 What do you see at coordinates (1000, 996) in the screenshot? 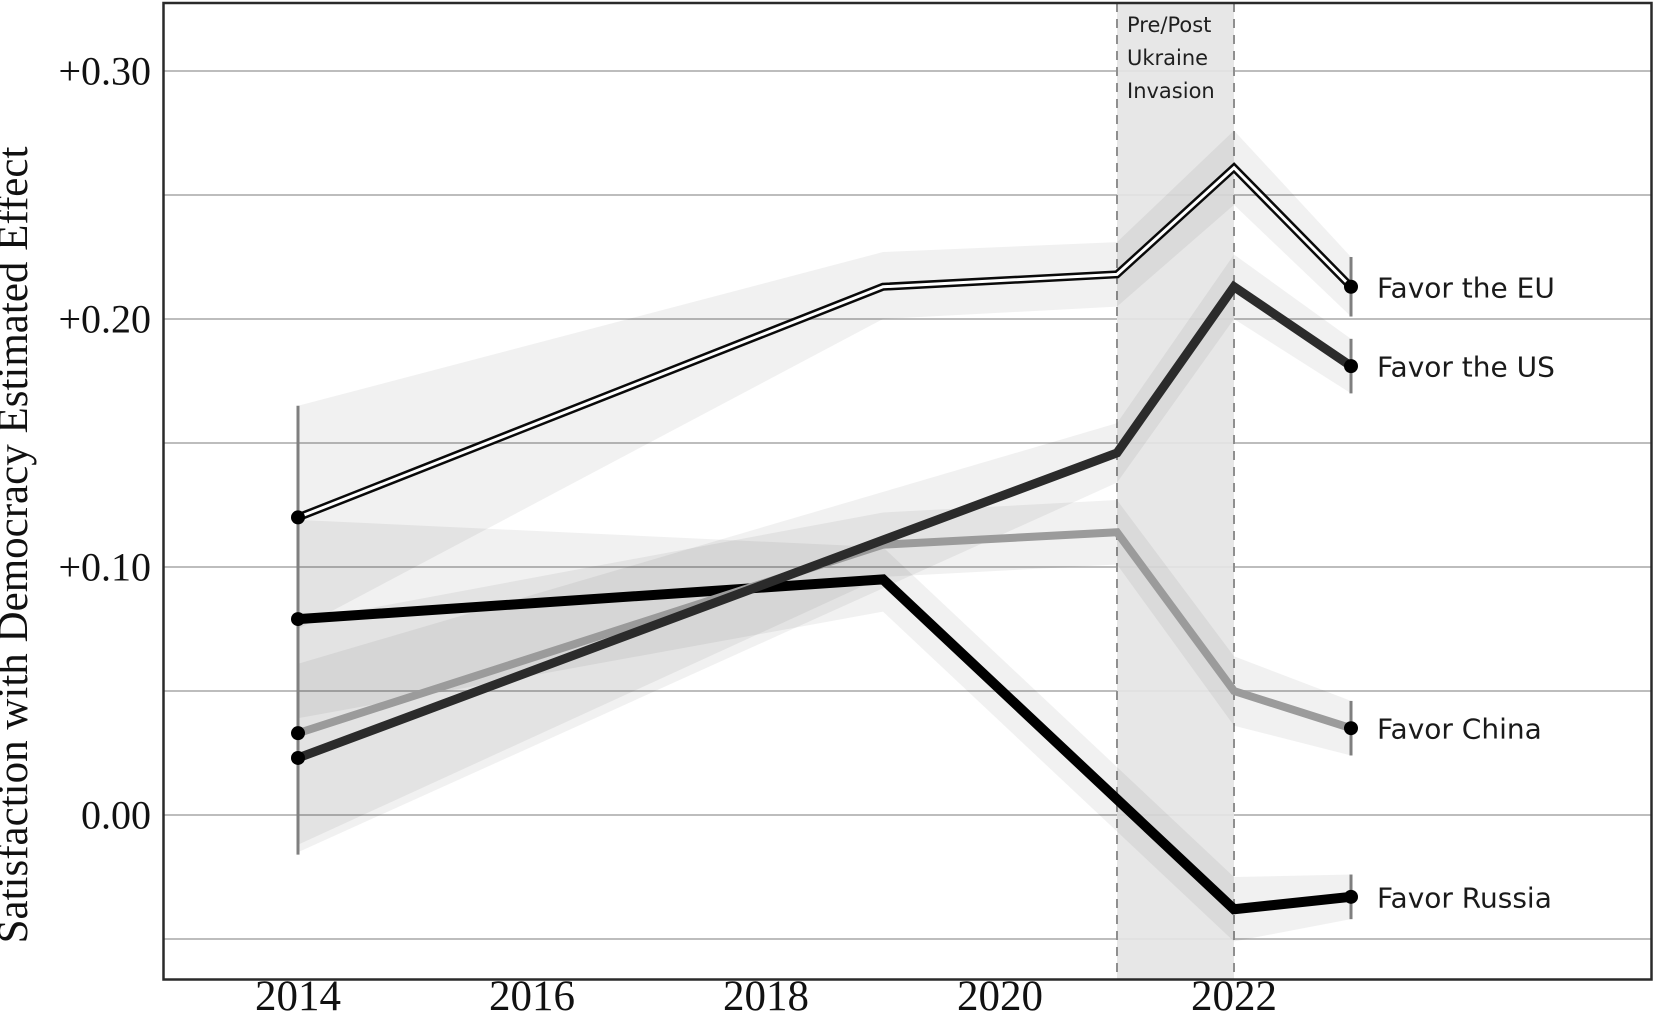
I see `x-tick-label: 2020` at bounding box center [1000, 996].